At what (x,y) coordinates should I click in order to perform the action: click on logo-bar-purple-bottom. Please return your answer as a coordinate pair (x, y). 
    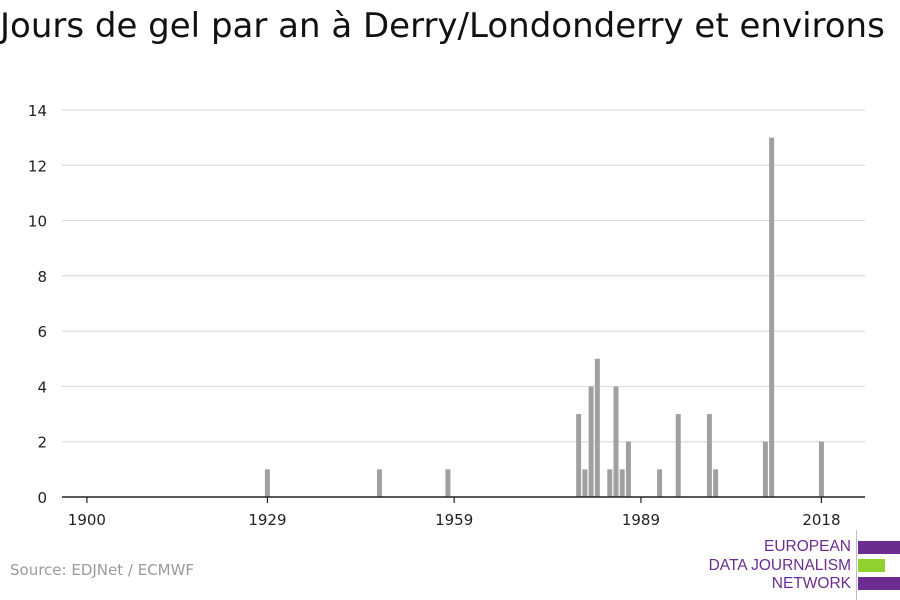
    Looking at the image, I should click on (879, 583).